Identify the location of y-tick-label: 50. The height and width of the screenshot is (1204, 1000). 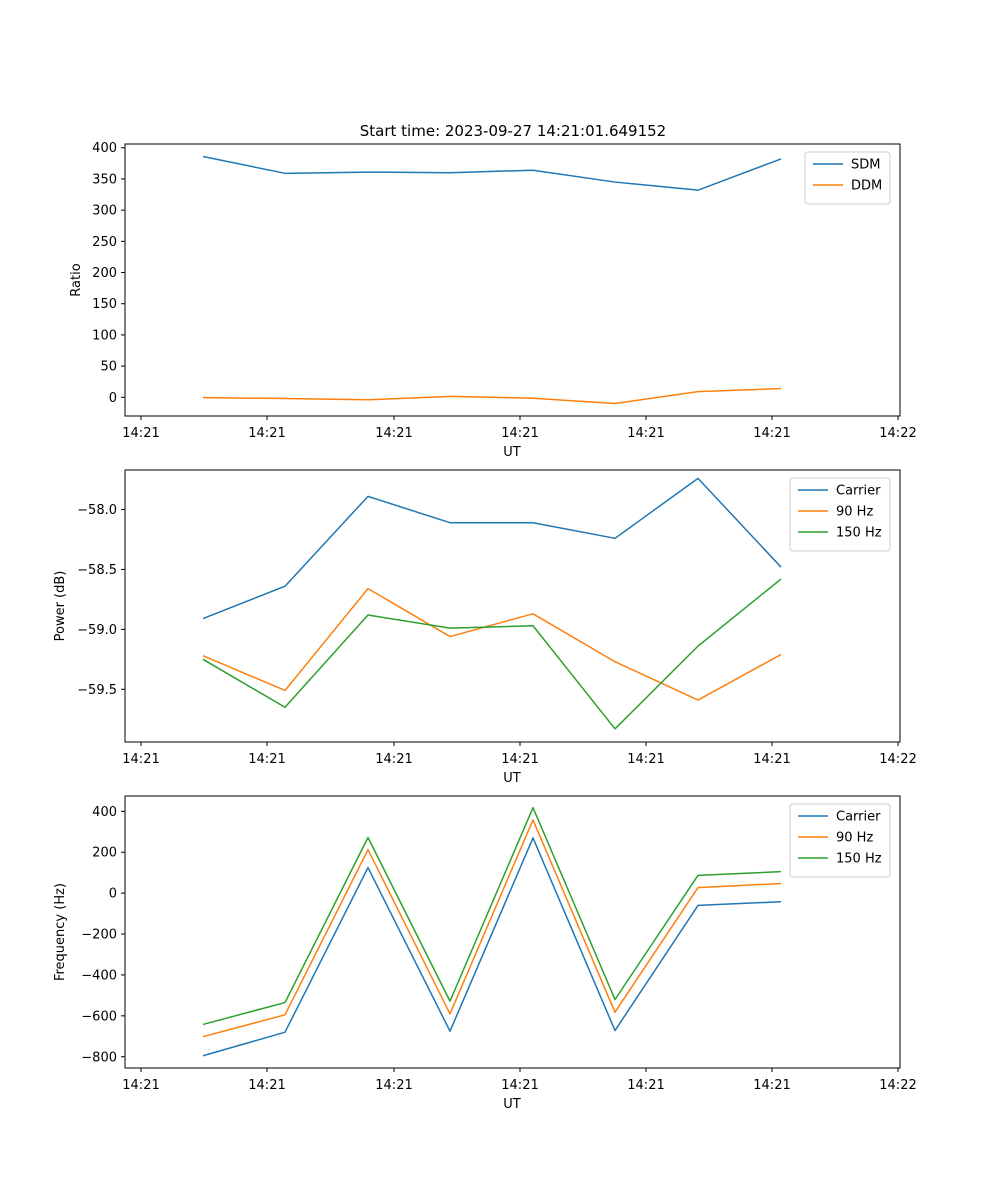
(108, 367).